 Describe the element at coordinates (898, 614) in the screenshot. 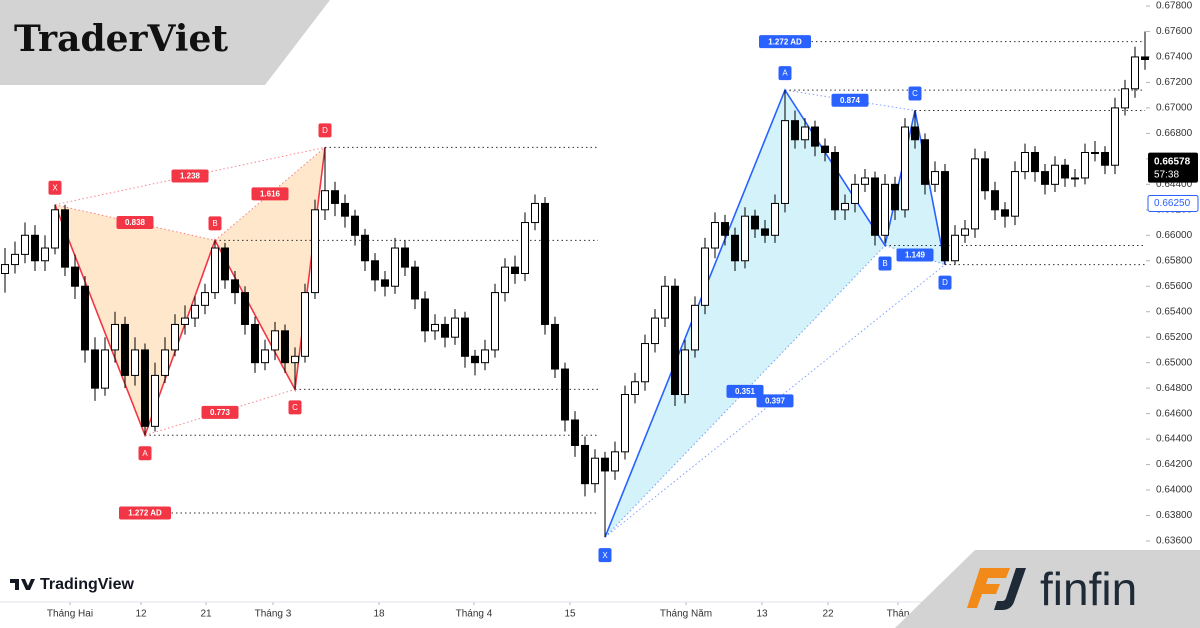

I see `x-tick-label: Thán` at that location.